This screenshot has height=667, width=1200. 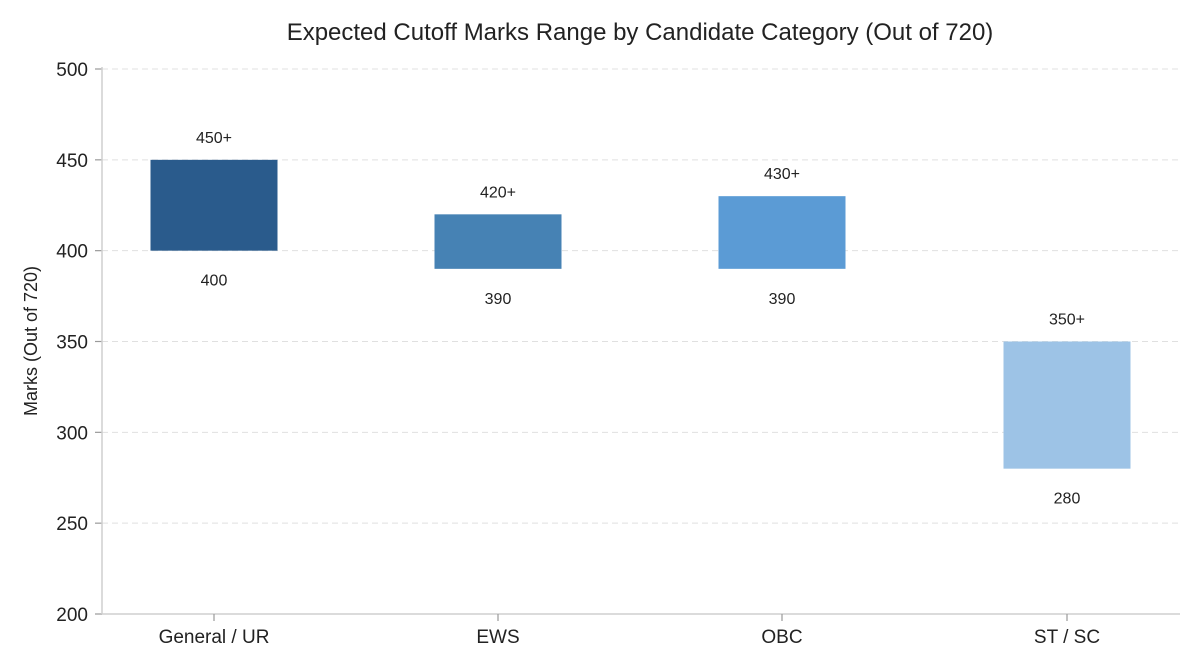 What do you see at coordinates (1067, 320) in the screenshot?
I see `high-value-label: 350+` at bounding box center [1067, 320].